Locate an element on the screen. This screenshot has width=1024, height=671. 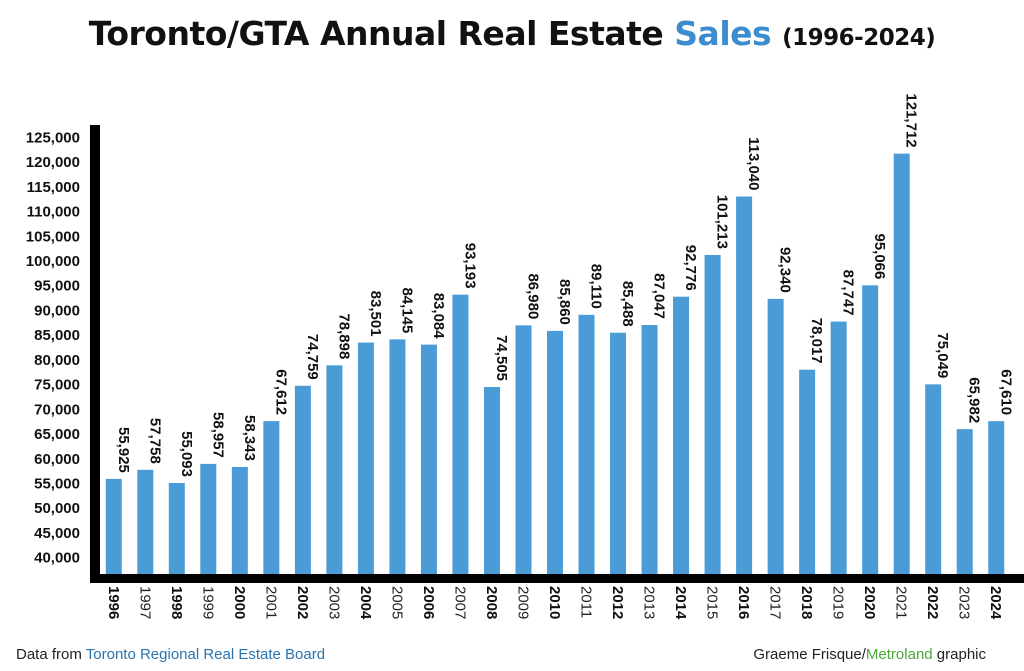
data-label: 67,610 is located at coordinates (1005, 392).